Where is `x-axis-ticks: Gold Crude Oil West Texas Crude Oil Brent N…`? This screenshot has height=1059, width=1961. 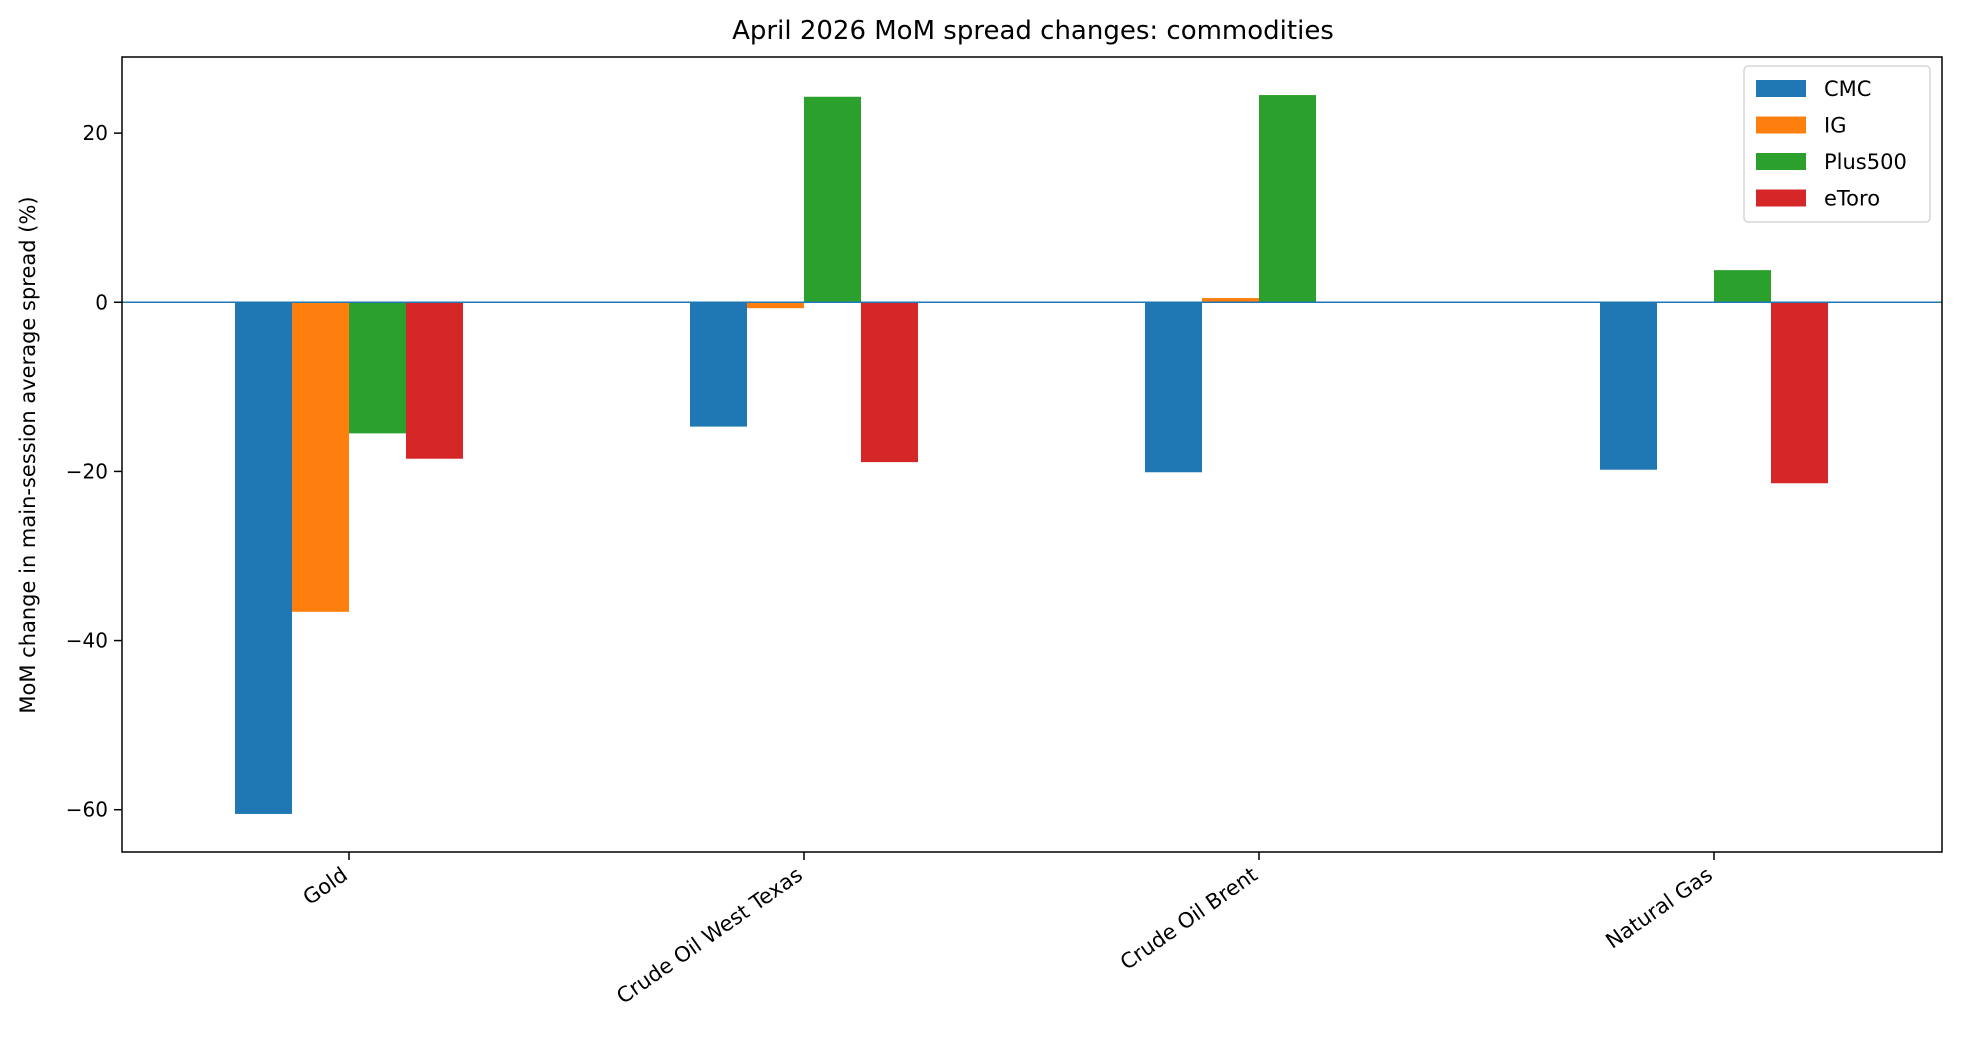
x-axis-ticks: Gold Crude Oil West Texas Crude Oil Brent N… is located at coordinates (1008, 930).